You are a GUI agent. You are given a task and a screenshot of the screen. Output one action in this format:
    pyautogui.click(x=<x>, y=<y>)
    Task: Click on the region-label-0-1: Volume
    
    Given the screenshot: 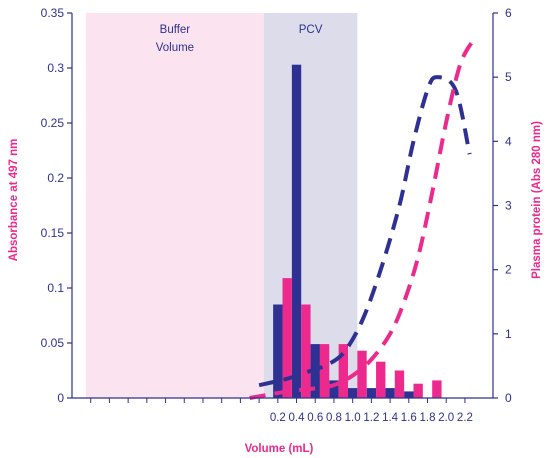 What is the action you would take?
    pyautogui.click(x=175, y=48)
    